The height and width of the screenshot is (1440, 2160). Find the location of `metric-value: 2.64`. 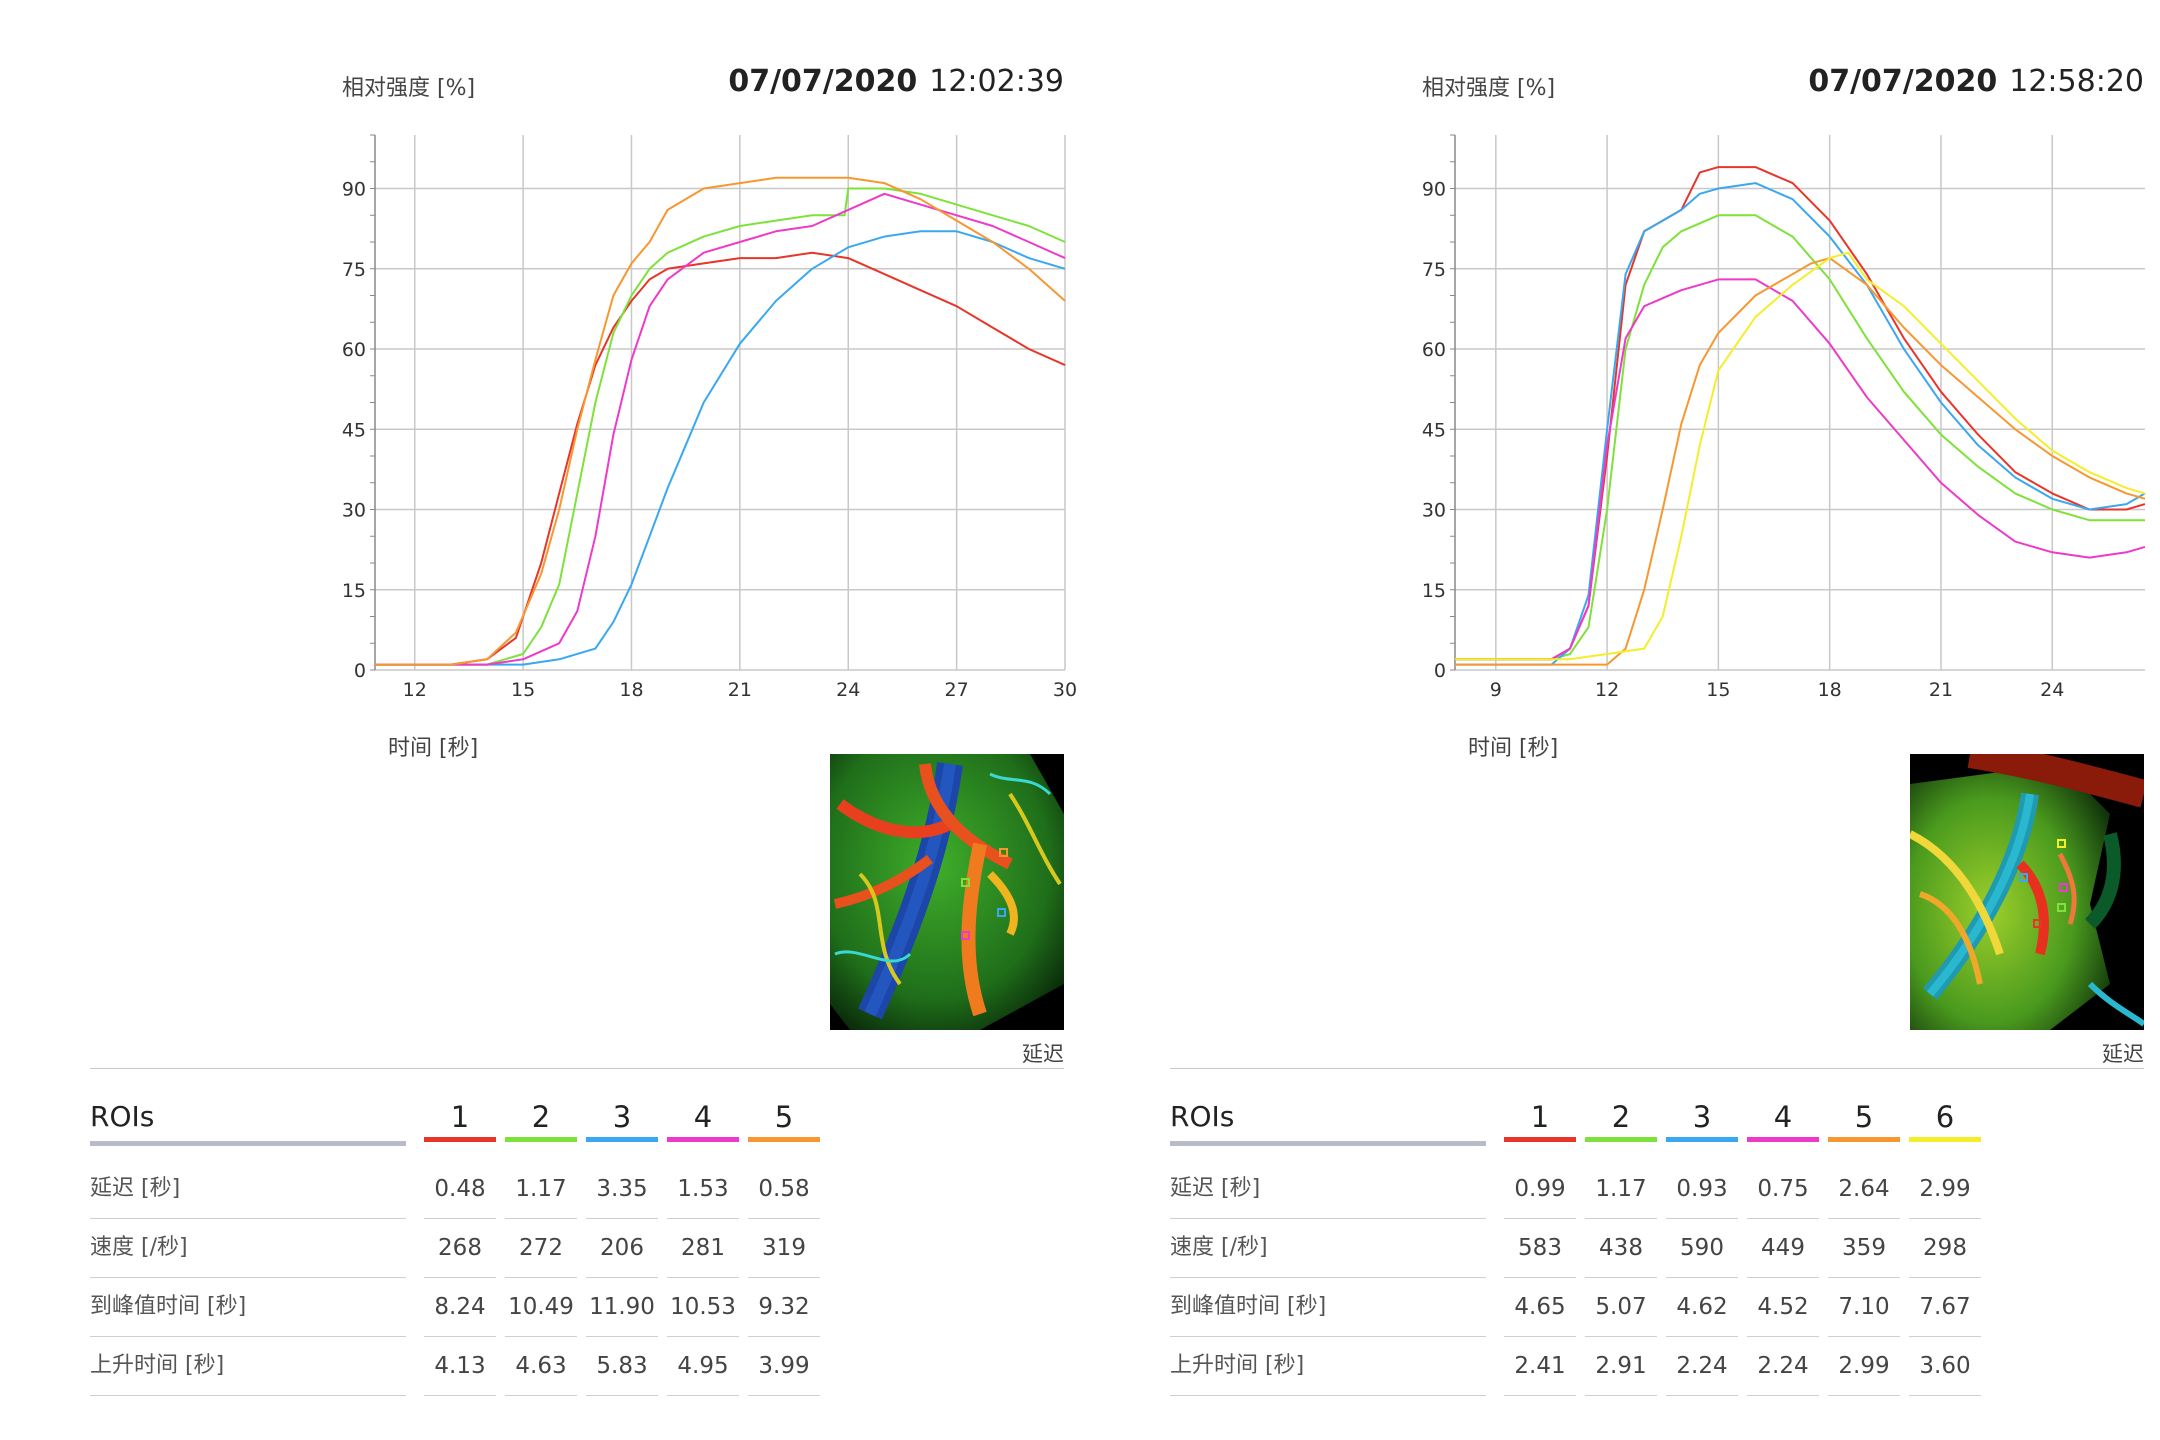

metric-value: 2.64 is located at coordinates (1864, 1189).